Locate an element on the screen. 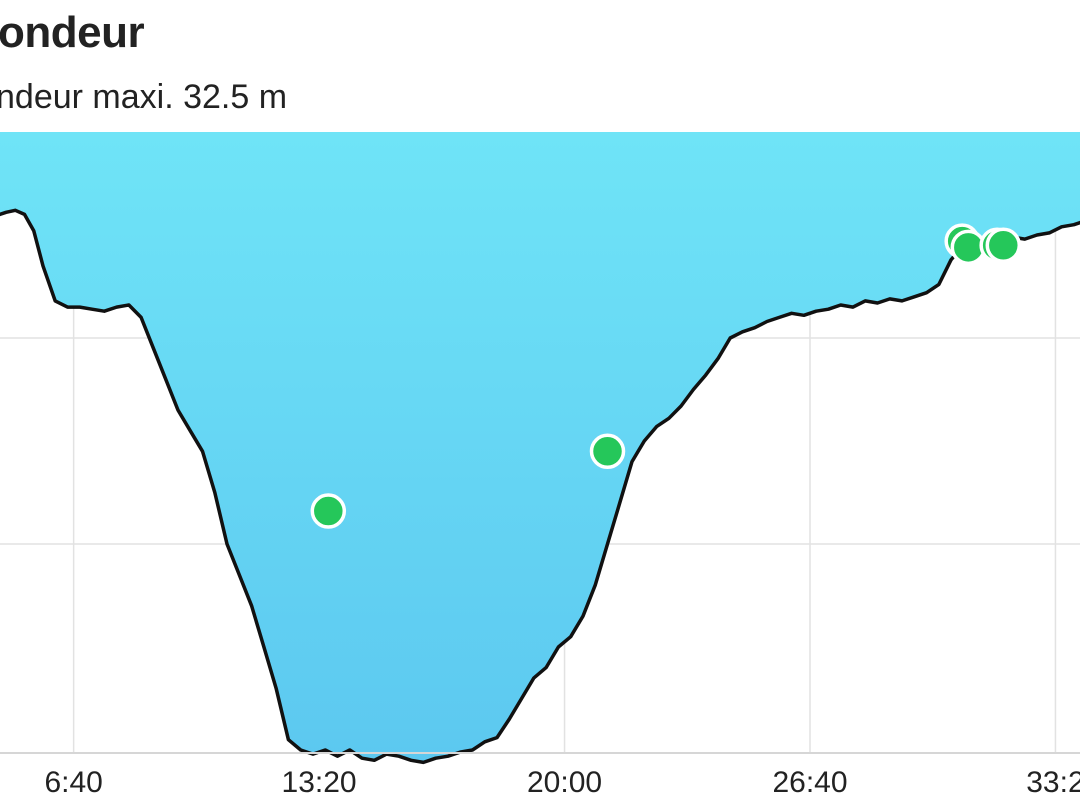 This screenshot has width=1080, height=808. x-tick-label-4: 33:2 is located at coordinates (1053, 782).